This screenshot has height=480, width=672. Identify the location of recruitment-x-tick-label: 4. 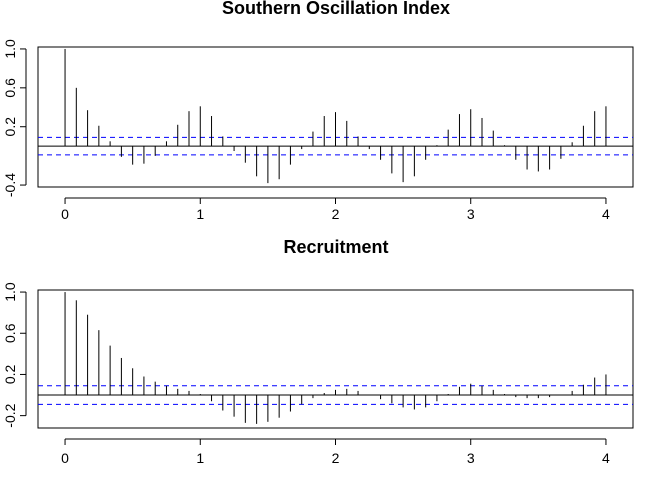
(606, 458).